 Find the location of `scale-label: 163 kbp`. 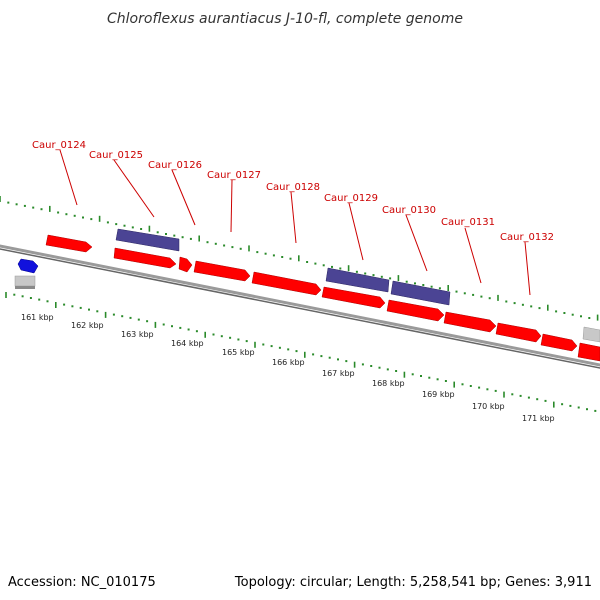

scale-label: 163 kbp is located at coordinates (137, 334).